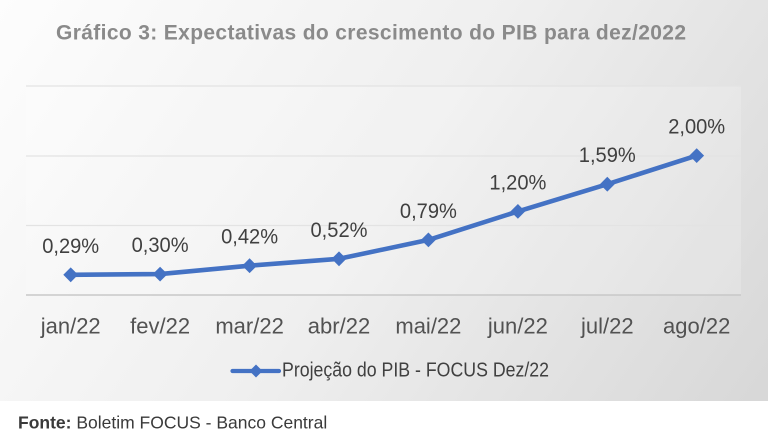  I want to click on svg-text: ago/22, so click(696, 326).